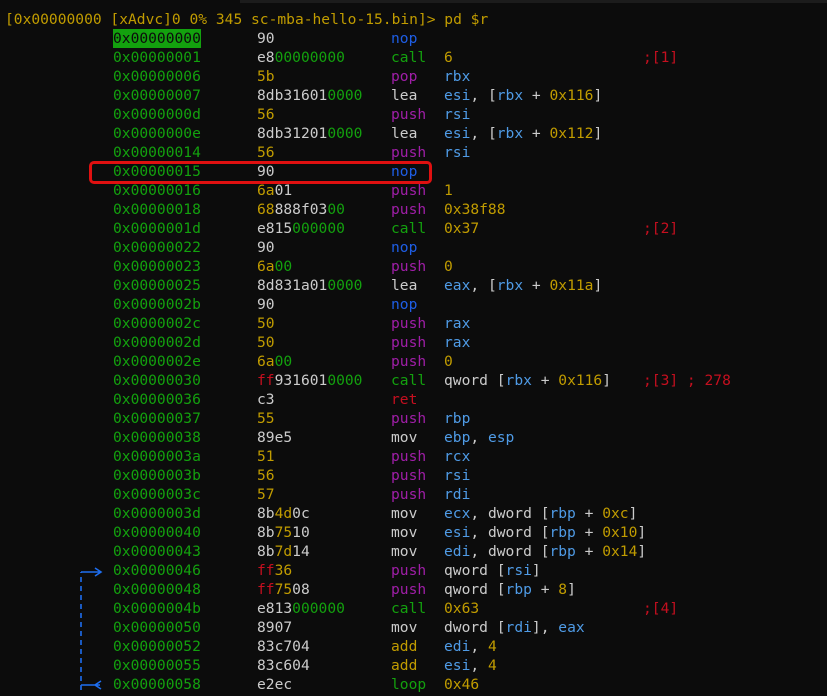 The width and height of the screenshot is (827, 696). Describe the element at coordinates (91, 628) in the screenshot. I see `loop-jump-arrow-icon` at that location.